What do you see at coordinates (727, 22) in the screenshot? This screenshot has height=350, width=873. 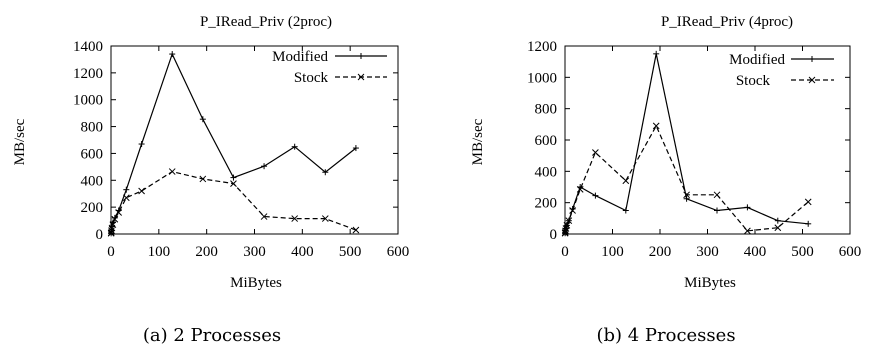 I see `chart-title: P_IRead_Priv (4proc)` at bounding box center [727, 22].